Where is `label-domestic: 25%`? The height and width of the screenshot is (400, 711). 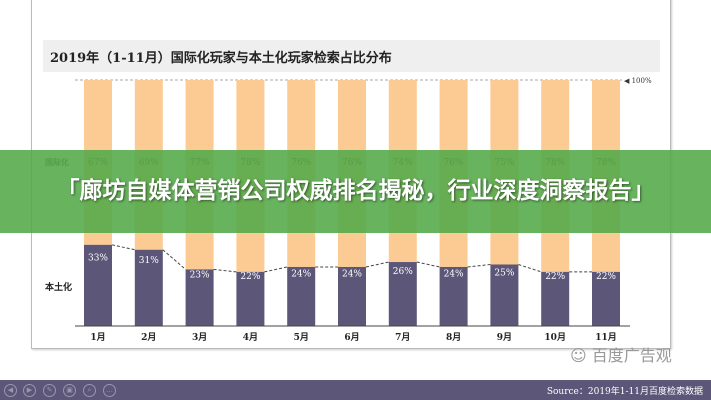 label-domestic: 25% is located at coordinates (504, 273).